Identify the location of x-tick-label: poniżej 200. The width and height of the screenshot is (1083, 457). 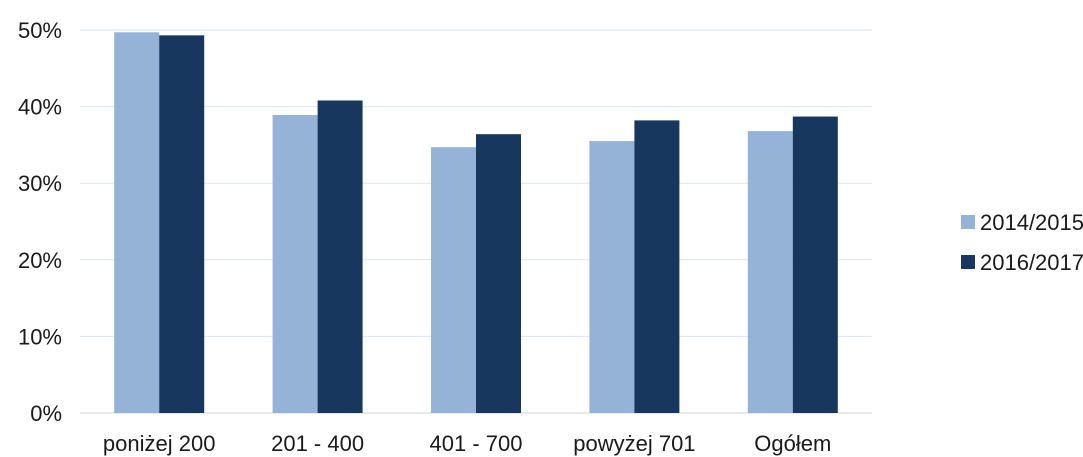
(159, 443).